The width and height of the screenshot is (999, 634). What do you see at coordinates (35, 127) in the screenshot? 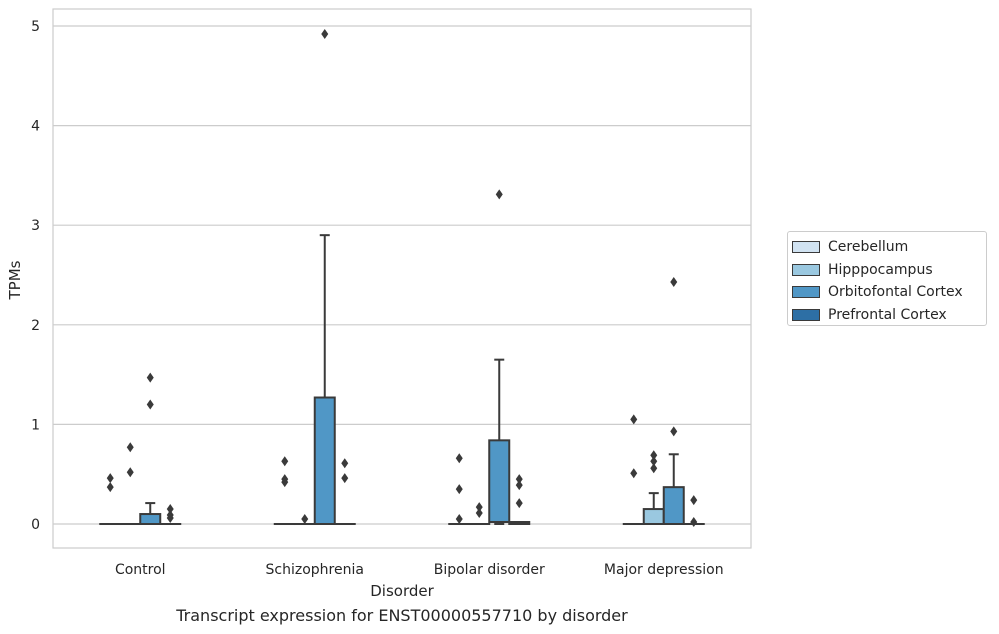
I see `y-tick-label: 4` at bounding box center [35, 127].